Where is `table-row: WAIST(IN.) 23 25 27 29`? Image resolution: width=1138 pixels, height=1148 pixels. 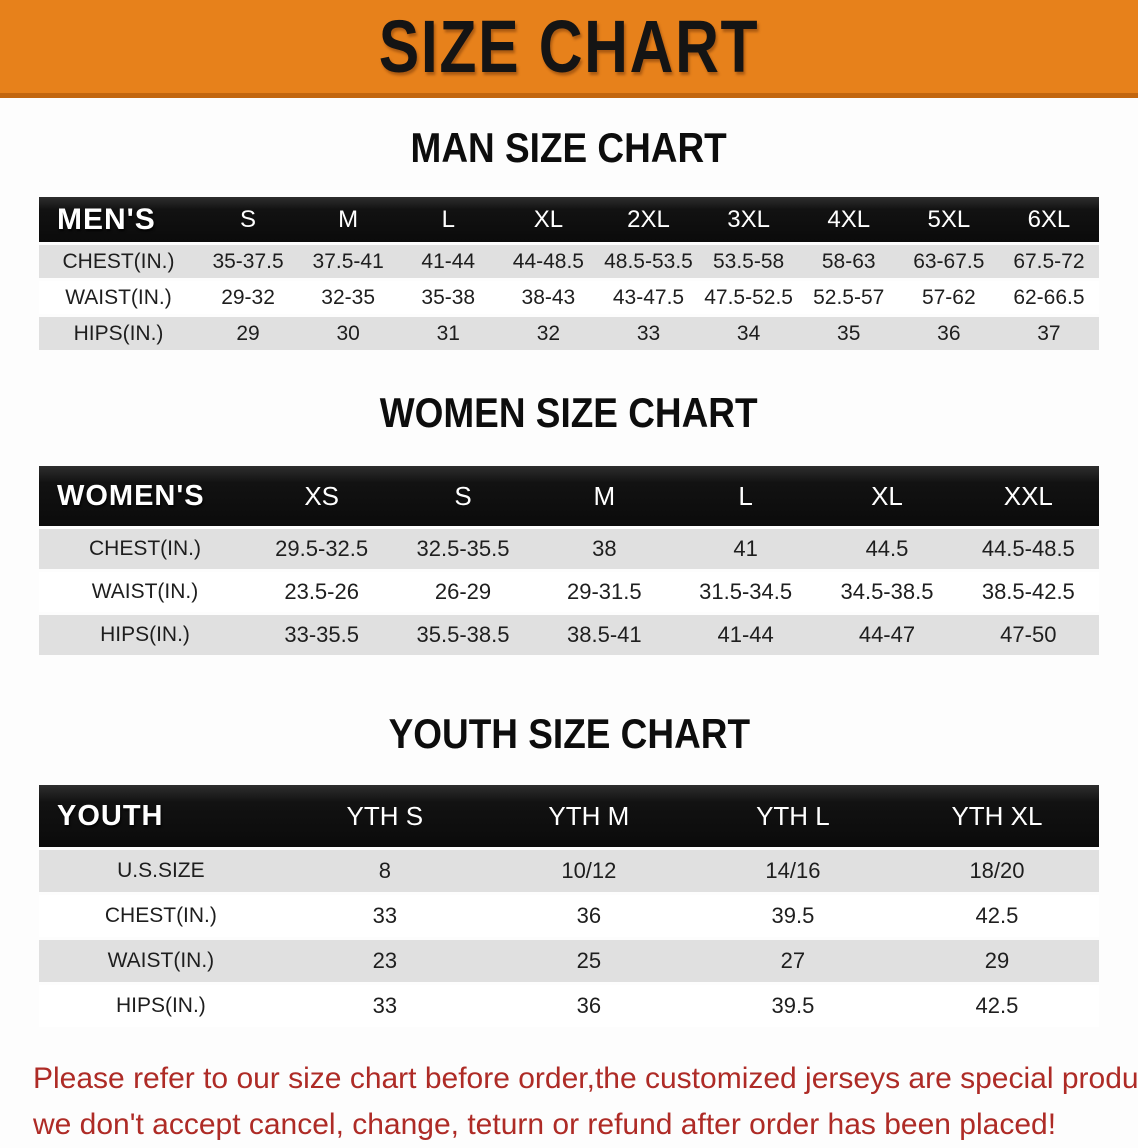 table-row: WAIST(IN.) 23 25 27 29 is located at coordinates (569, 961).